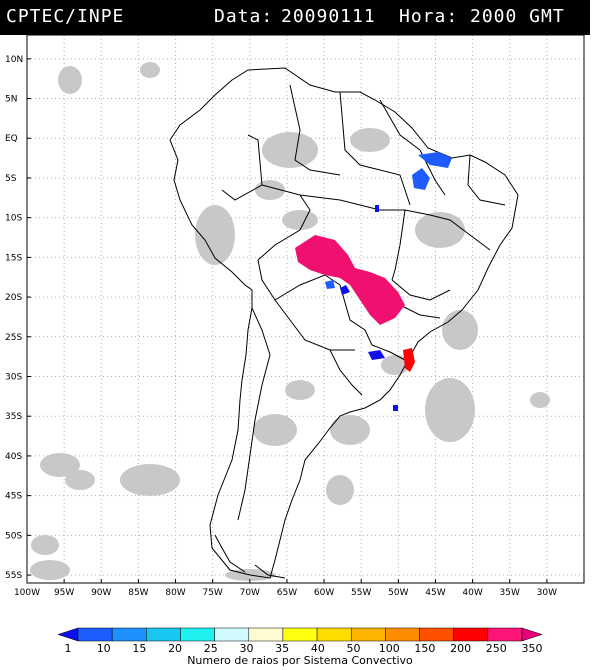 Image resolution: width=600 pixels, height=670 pixels. Describe the element at coordinates (68, 634) in the screenshot. I see `colorbar-low-triangle` at that location.